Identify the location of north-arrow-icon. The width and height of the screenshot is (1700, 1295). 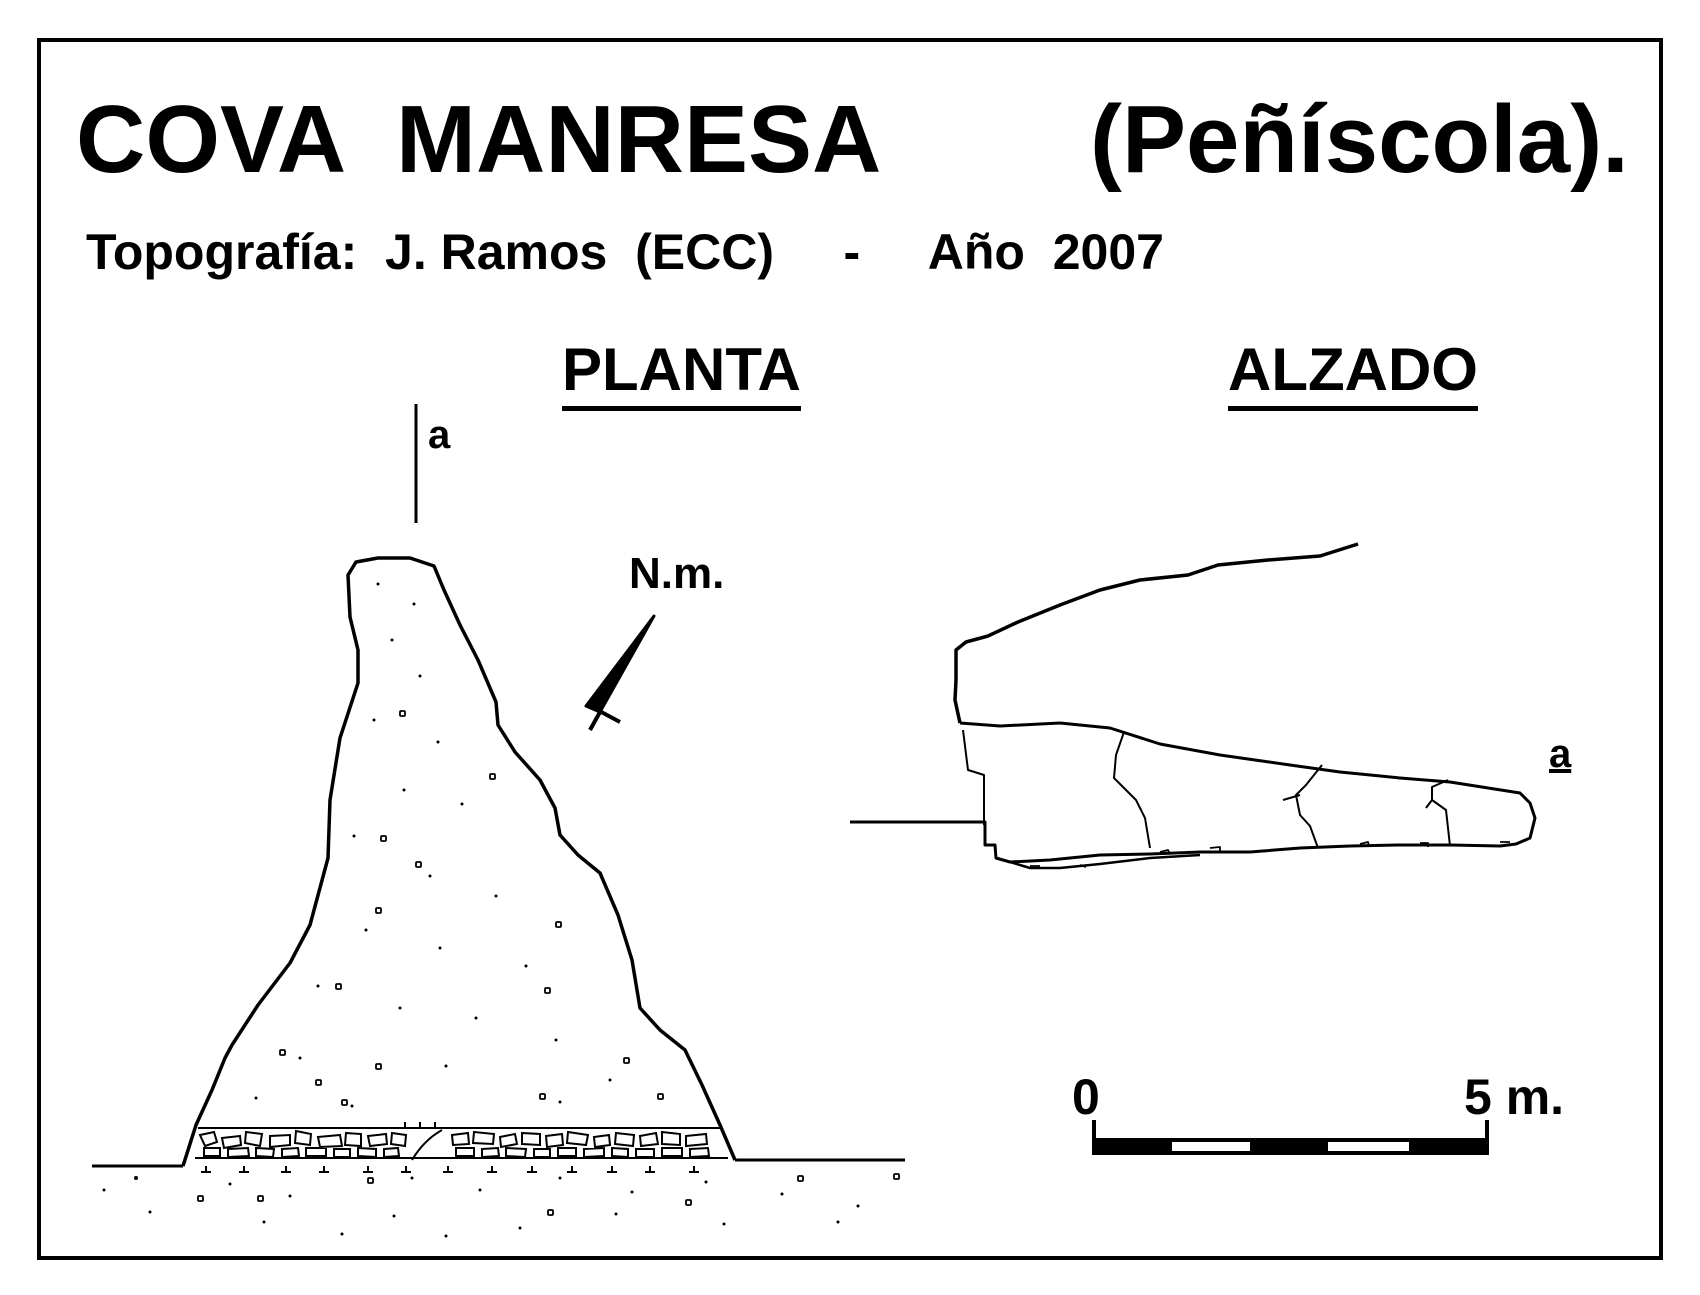
(620, 672).